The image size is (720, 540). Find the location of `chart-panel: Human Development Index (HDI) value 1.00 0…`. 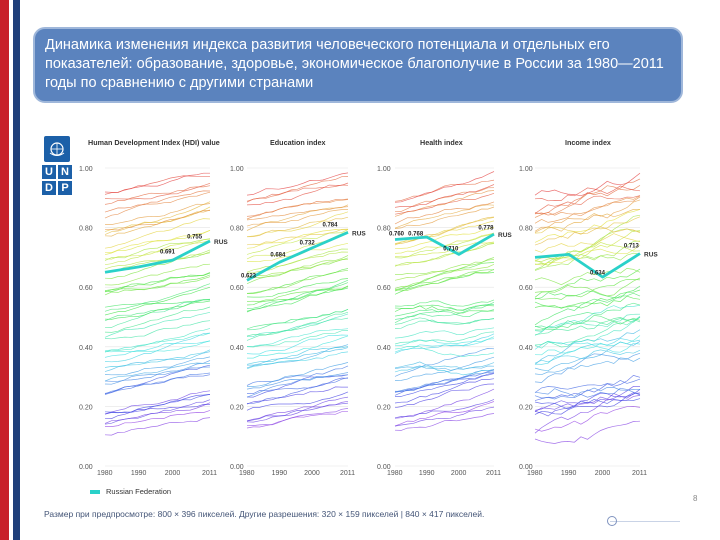

chart-panel: Human Development Index (HDI) value 1.00 0… is located at coordinates (153, 307).